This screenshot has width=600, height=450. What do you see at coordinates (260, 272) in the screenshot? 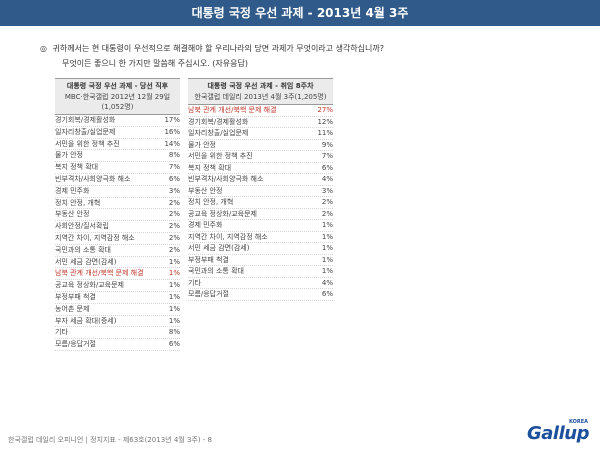
I see `list-item: 국민과의 소통 확대 1%` at bounding box center [260, 272].